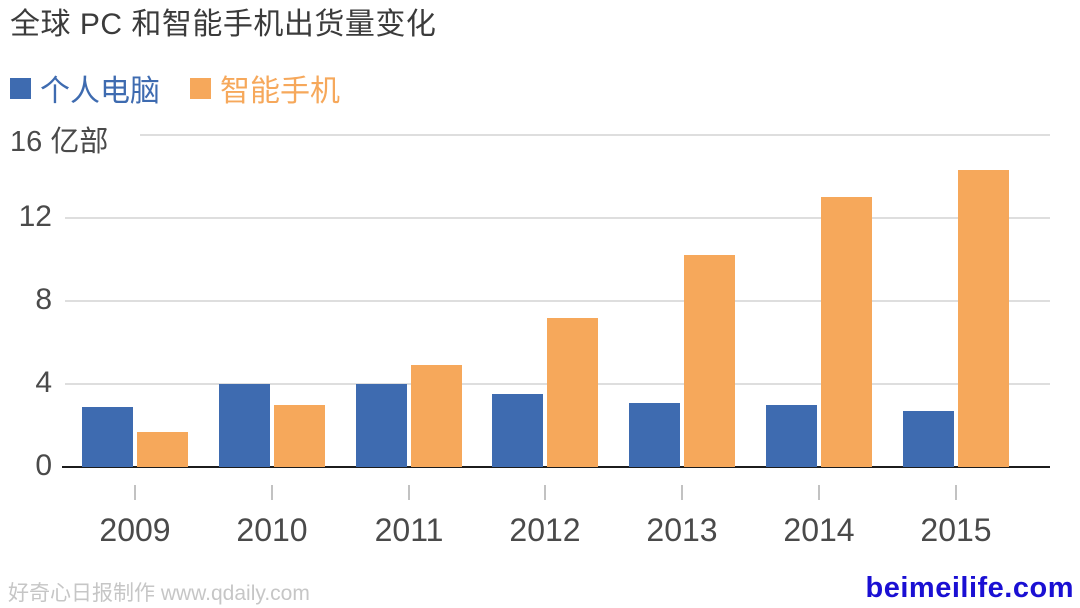 This screenshot has height=608, width=1080. I want to click on bar-2011-pc, so click(381, 425).